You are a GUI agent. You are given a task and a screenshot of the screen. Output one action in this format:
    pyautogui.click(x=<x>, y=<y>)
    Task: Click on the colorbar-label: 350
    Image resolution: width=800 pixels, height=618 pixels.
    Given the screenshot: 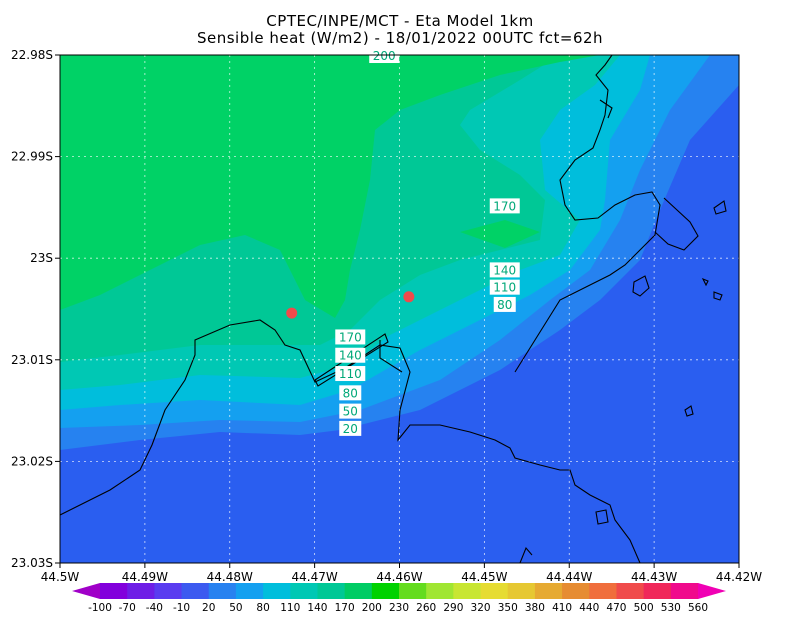 What is the action you would take?
    pyautogui.click(x=508, y=608)
    